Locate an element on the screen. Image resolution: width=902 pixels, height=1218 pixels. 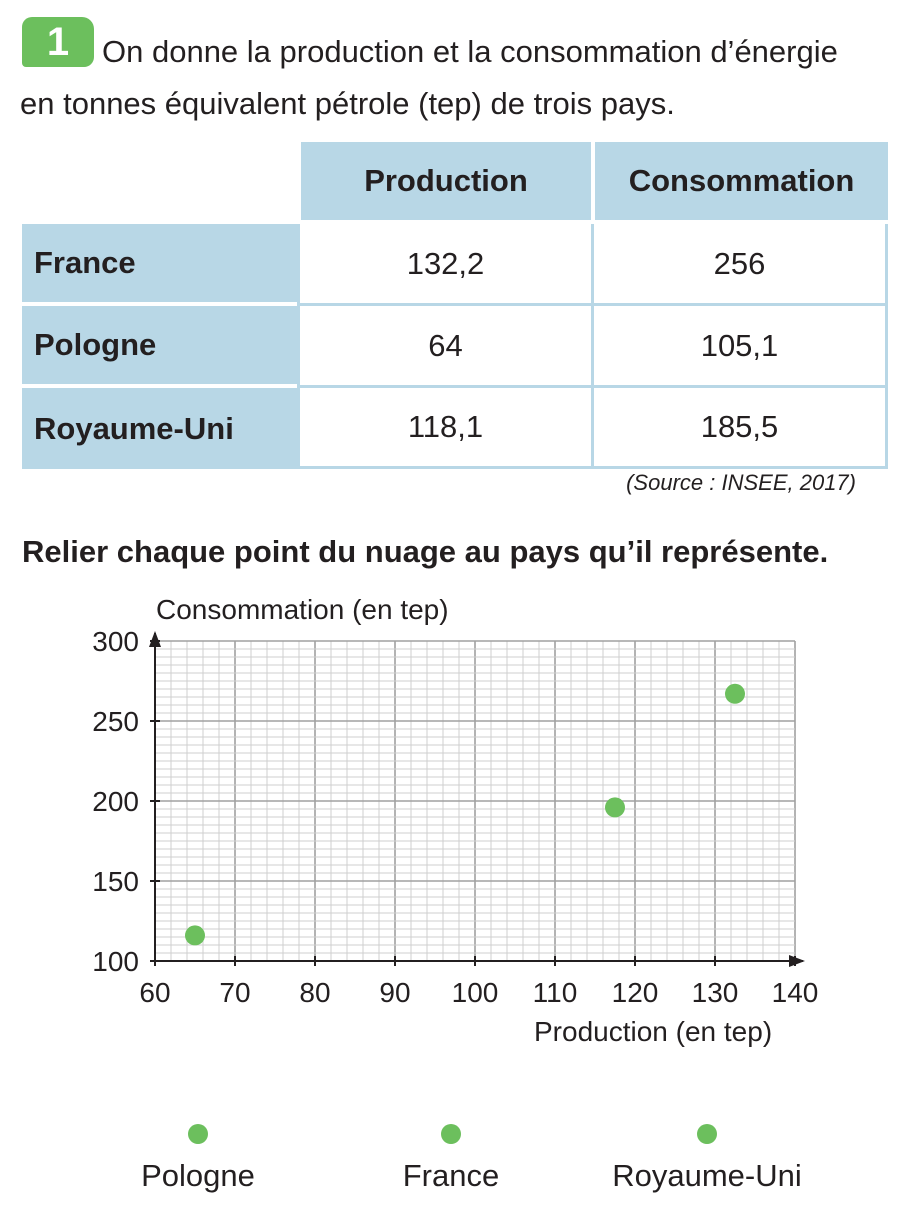
x-tick-label: 140 is located at coordinates (795, 992).